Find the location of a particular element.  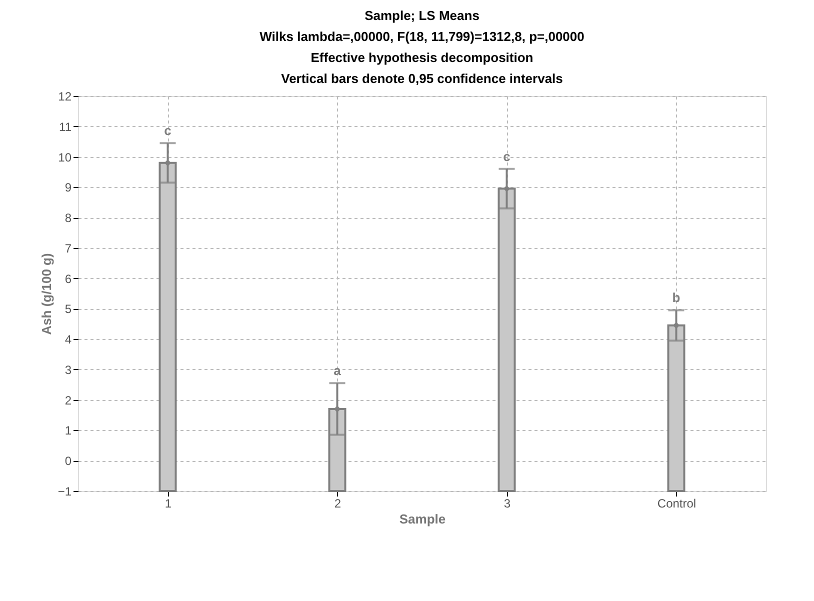

y-tick-label: 7 is located at coordinates (68, 248).